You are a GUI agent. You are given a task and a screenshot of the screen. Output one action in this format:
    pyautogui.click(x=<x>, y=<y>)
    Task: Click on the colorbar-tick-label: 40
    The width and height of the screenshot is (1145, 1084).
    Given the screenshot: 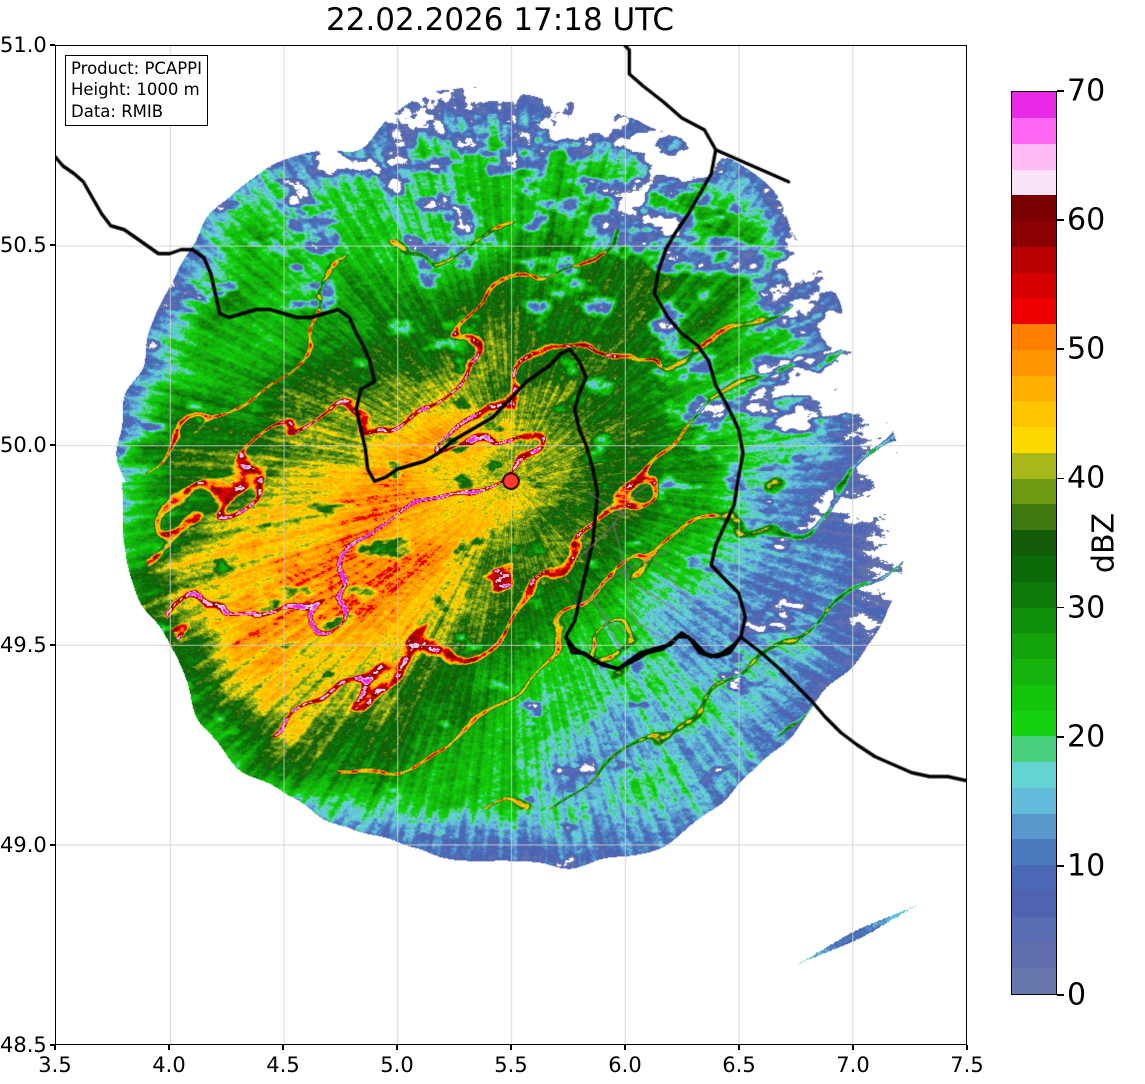 What is the action you would take?
    pyautogui.click(x=1086, y=478)
    